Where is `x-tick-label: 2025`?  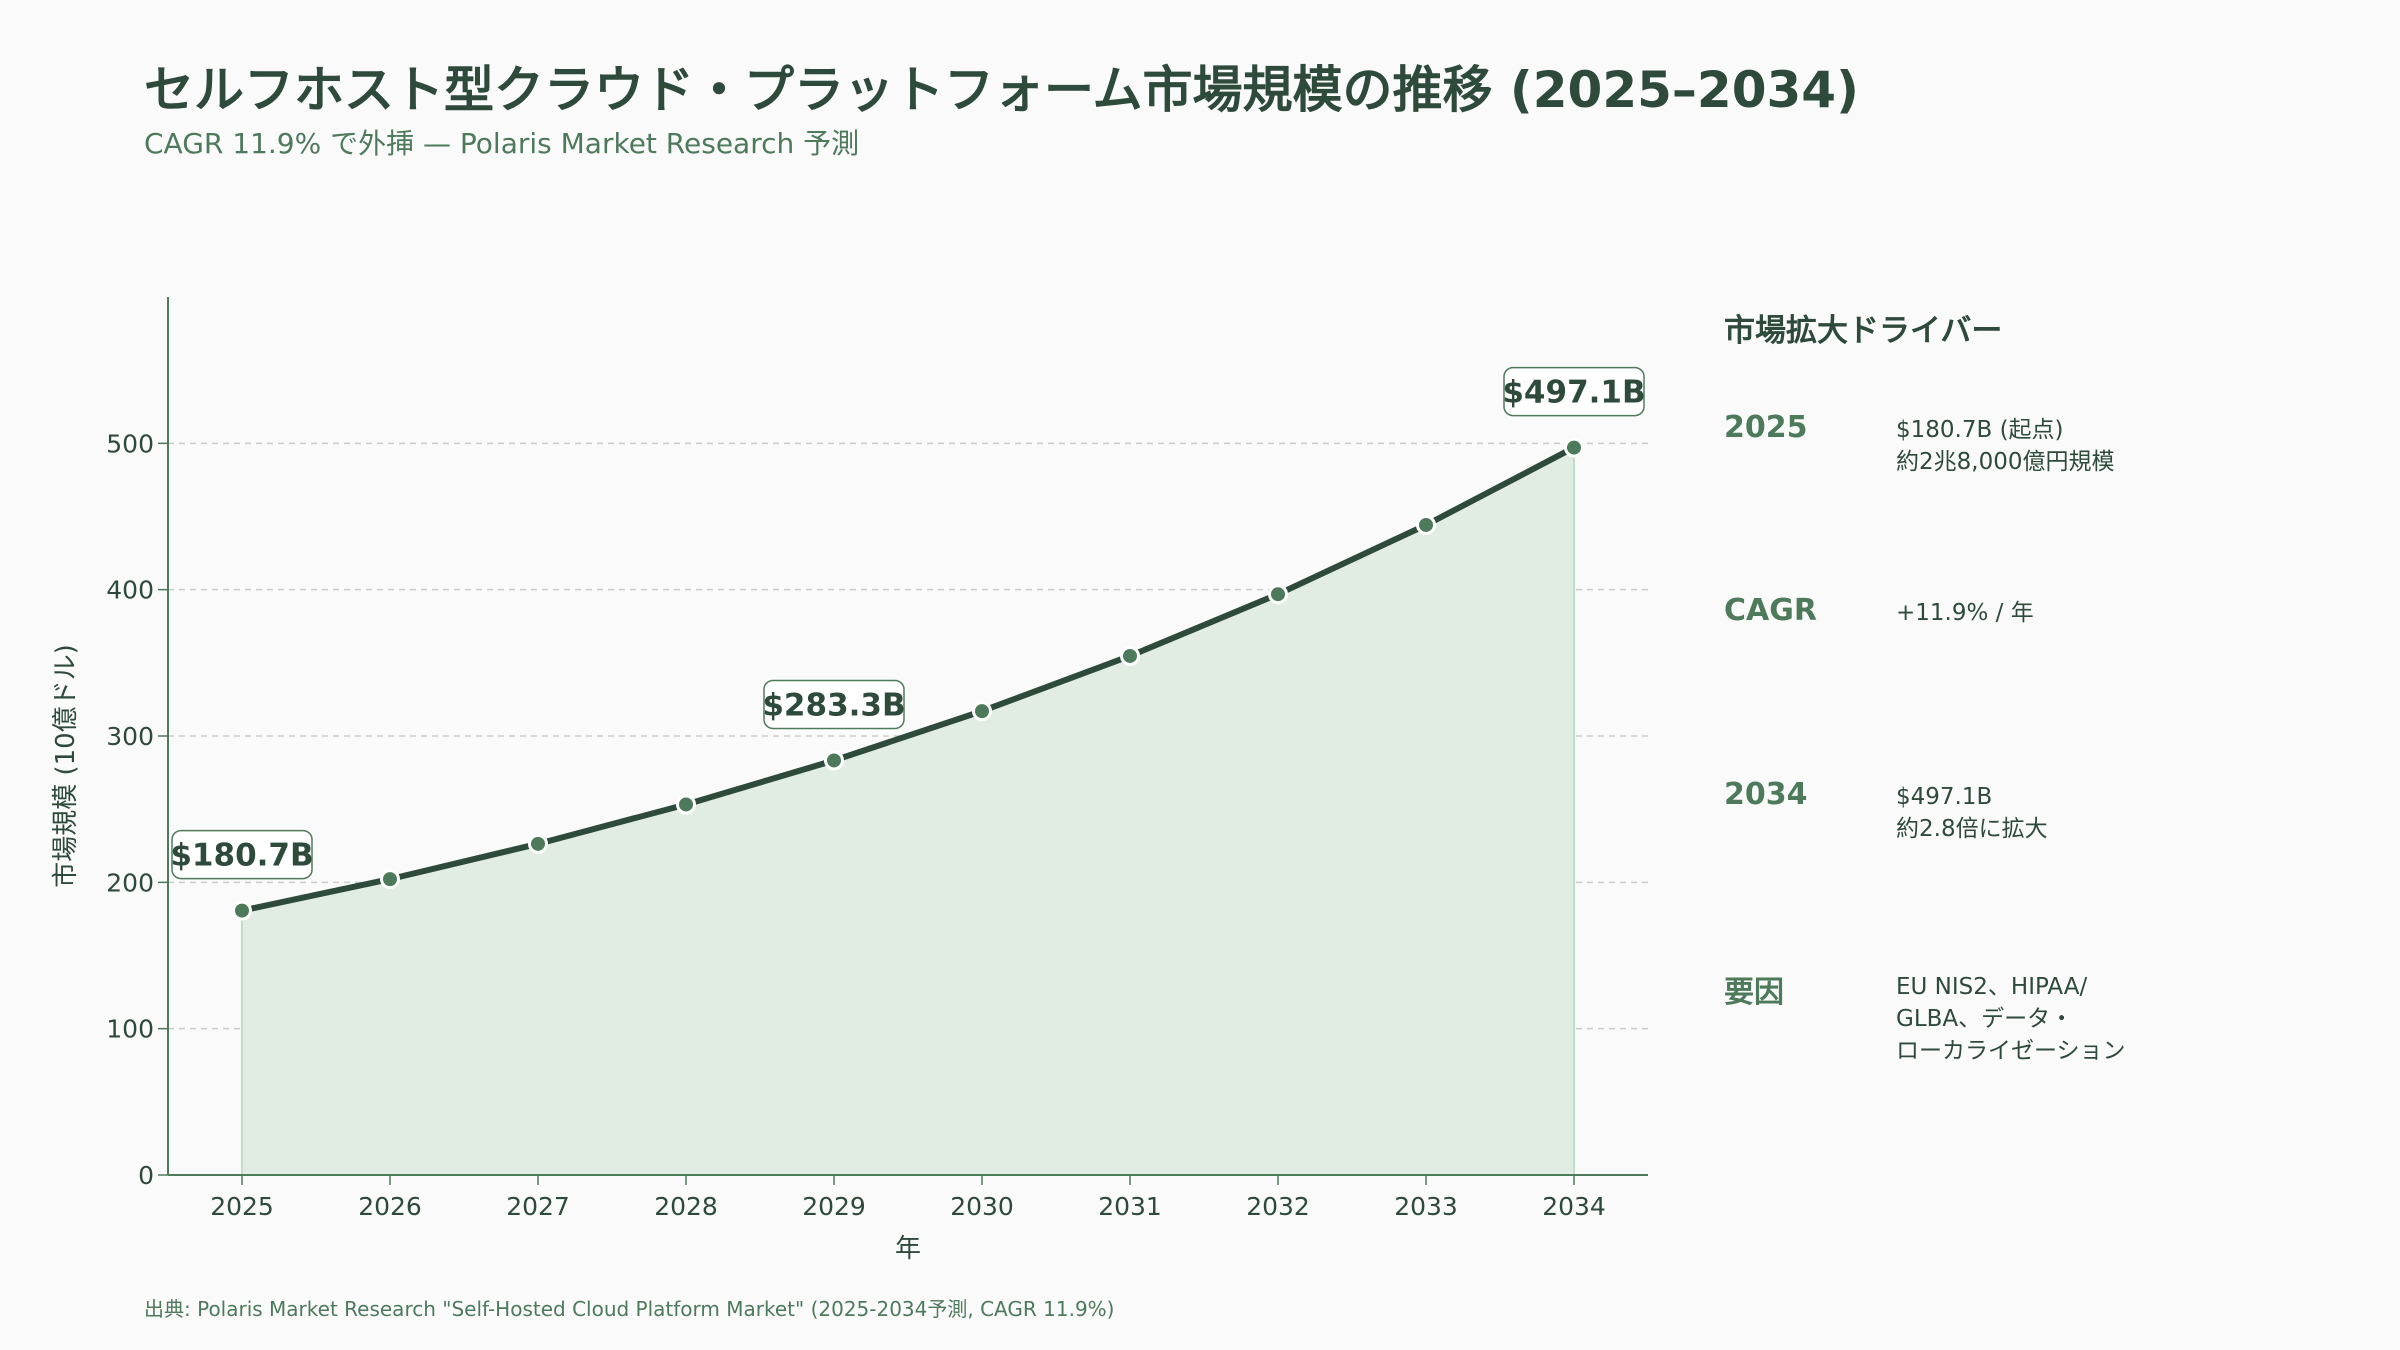 x-tick-label: 2025 is located at coordinates (242, 1206).